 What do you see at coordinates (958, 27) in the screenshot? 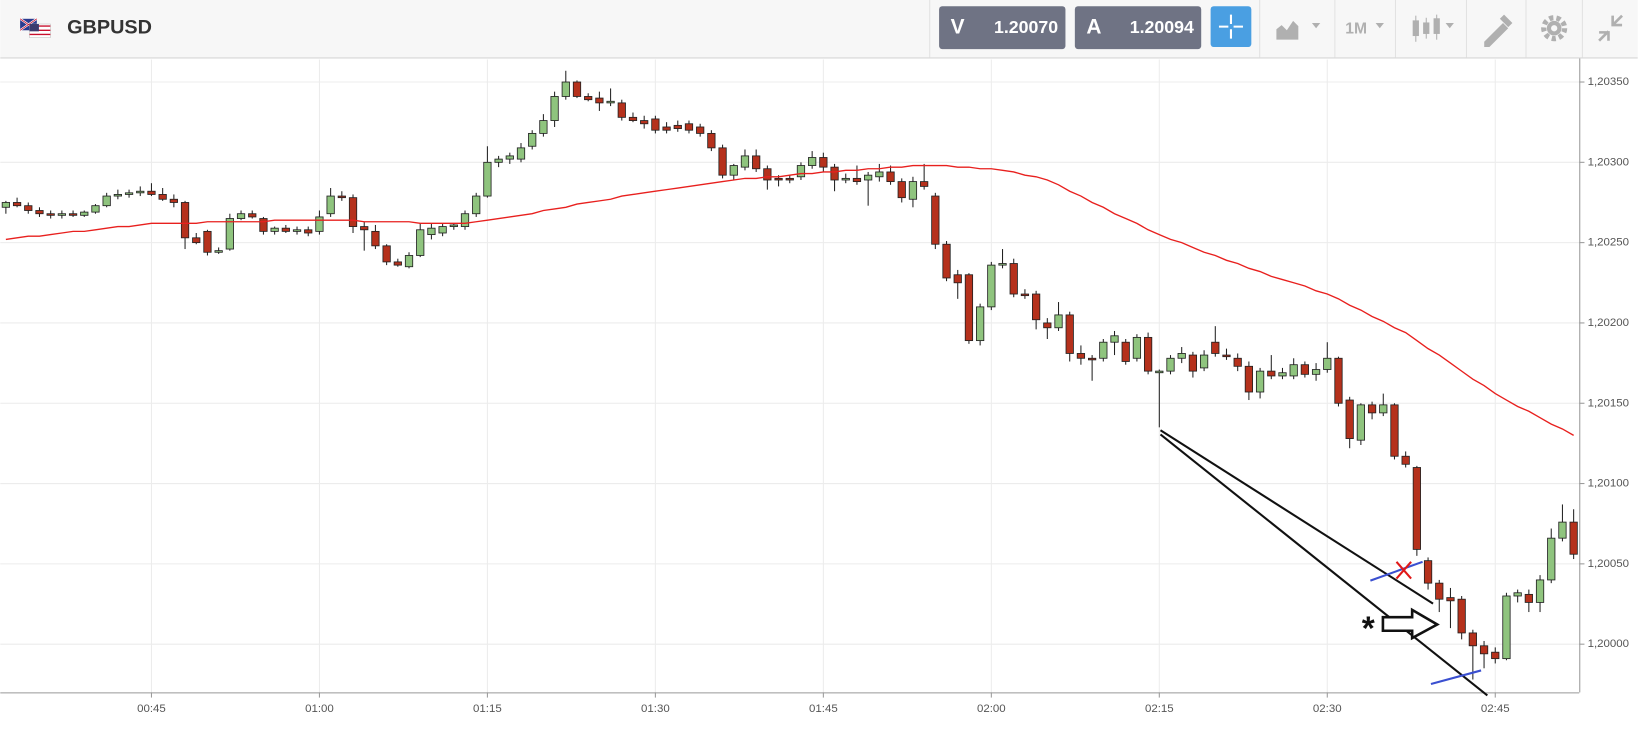
I see `bid-label: V` at bounding box center [958, 27].